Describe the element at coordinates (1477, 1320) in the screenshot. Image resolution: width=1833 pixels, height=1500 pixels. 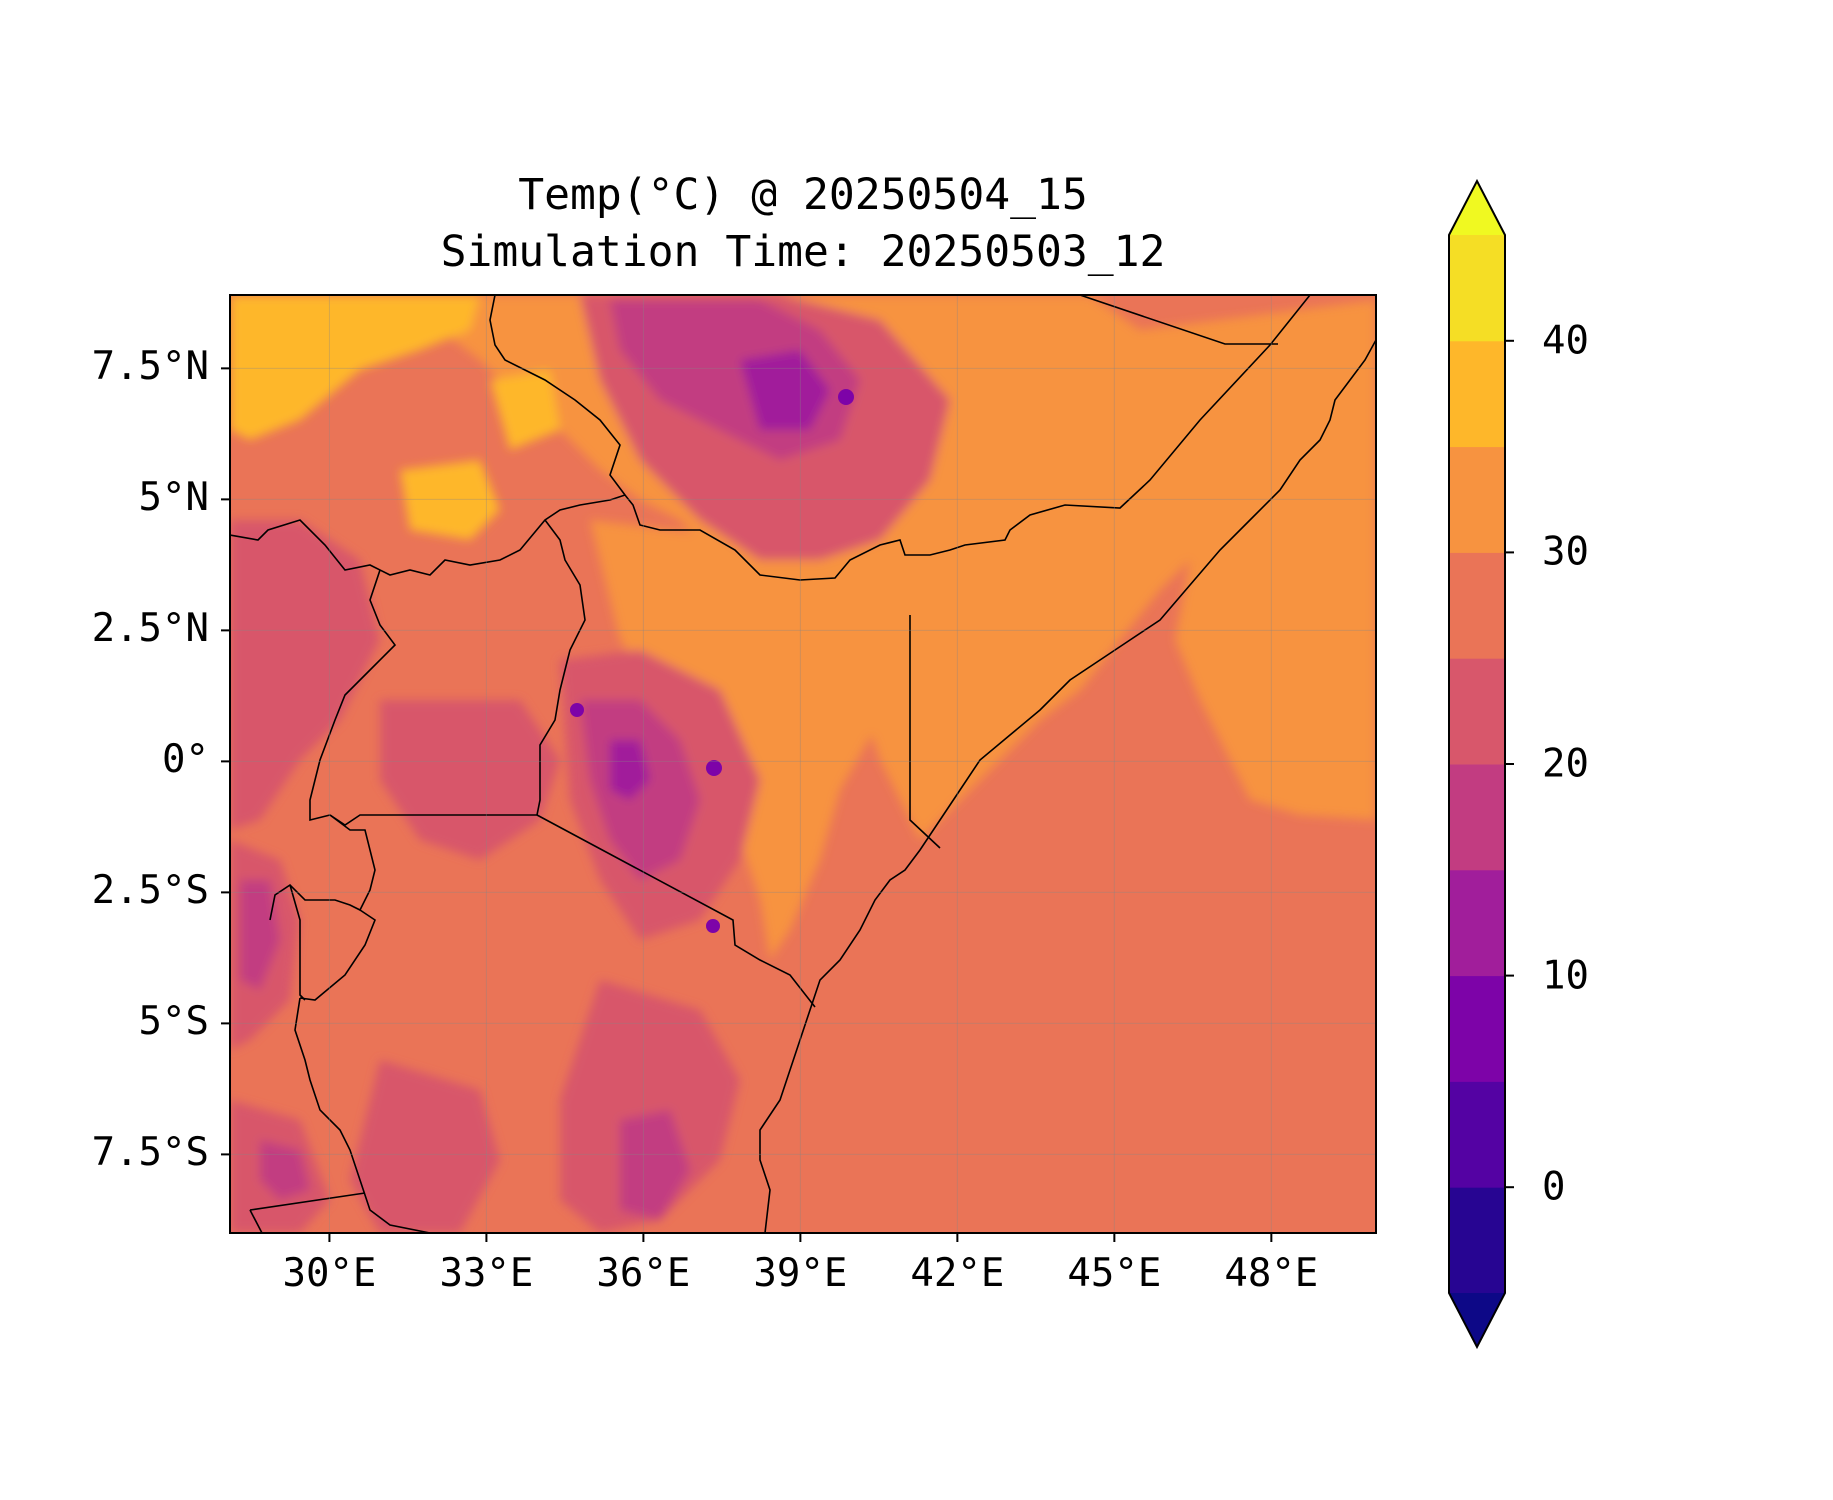
I see `colorbar-min-extension` at that location.